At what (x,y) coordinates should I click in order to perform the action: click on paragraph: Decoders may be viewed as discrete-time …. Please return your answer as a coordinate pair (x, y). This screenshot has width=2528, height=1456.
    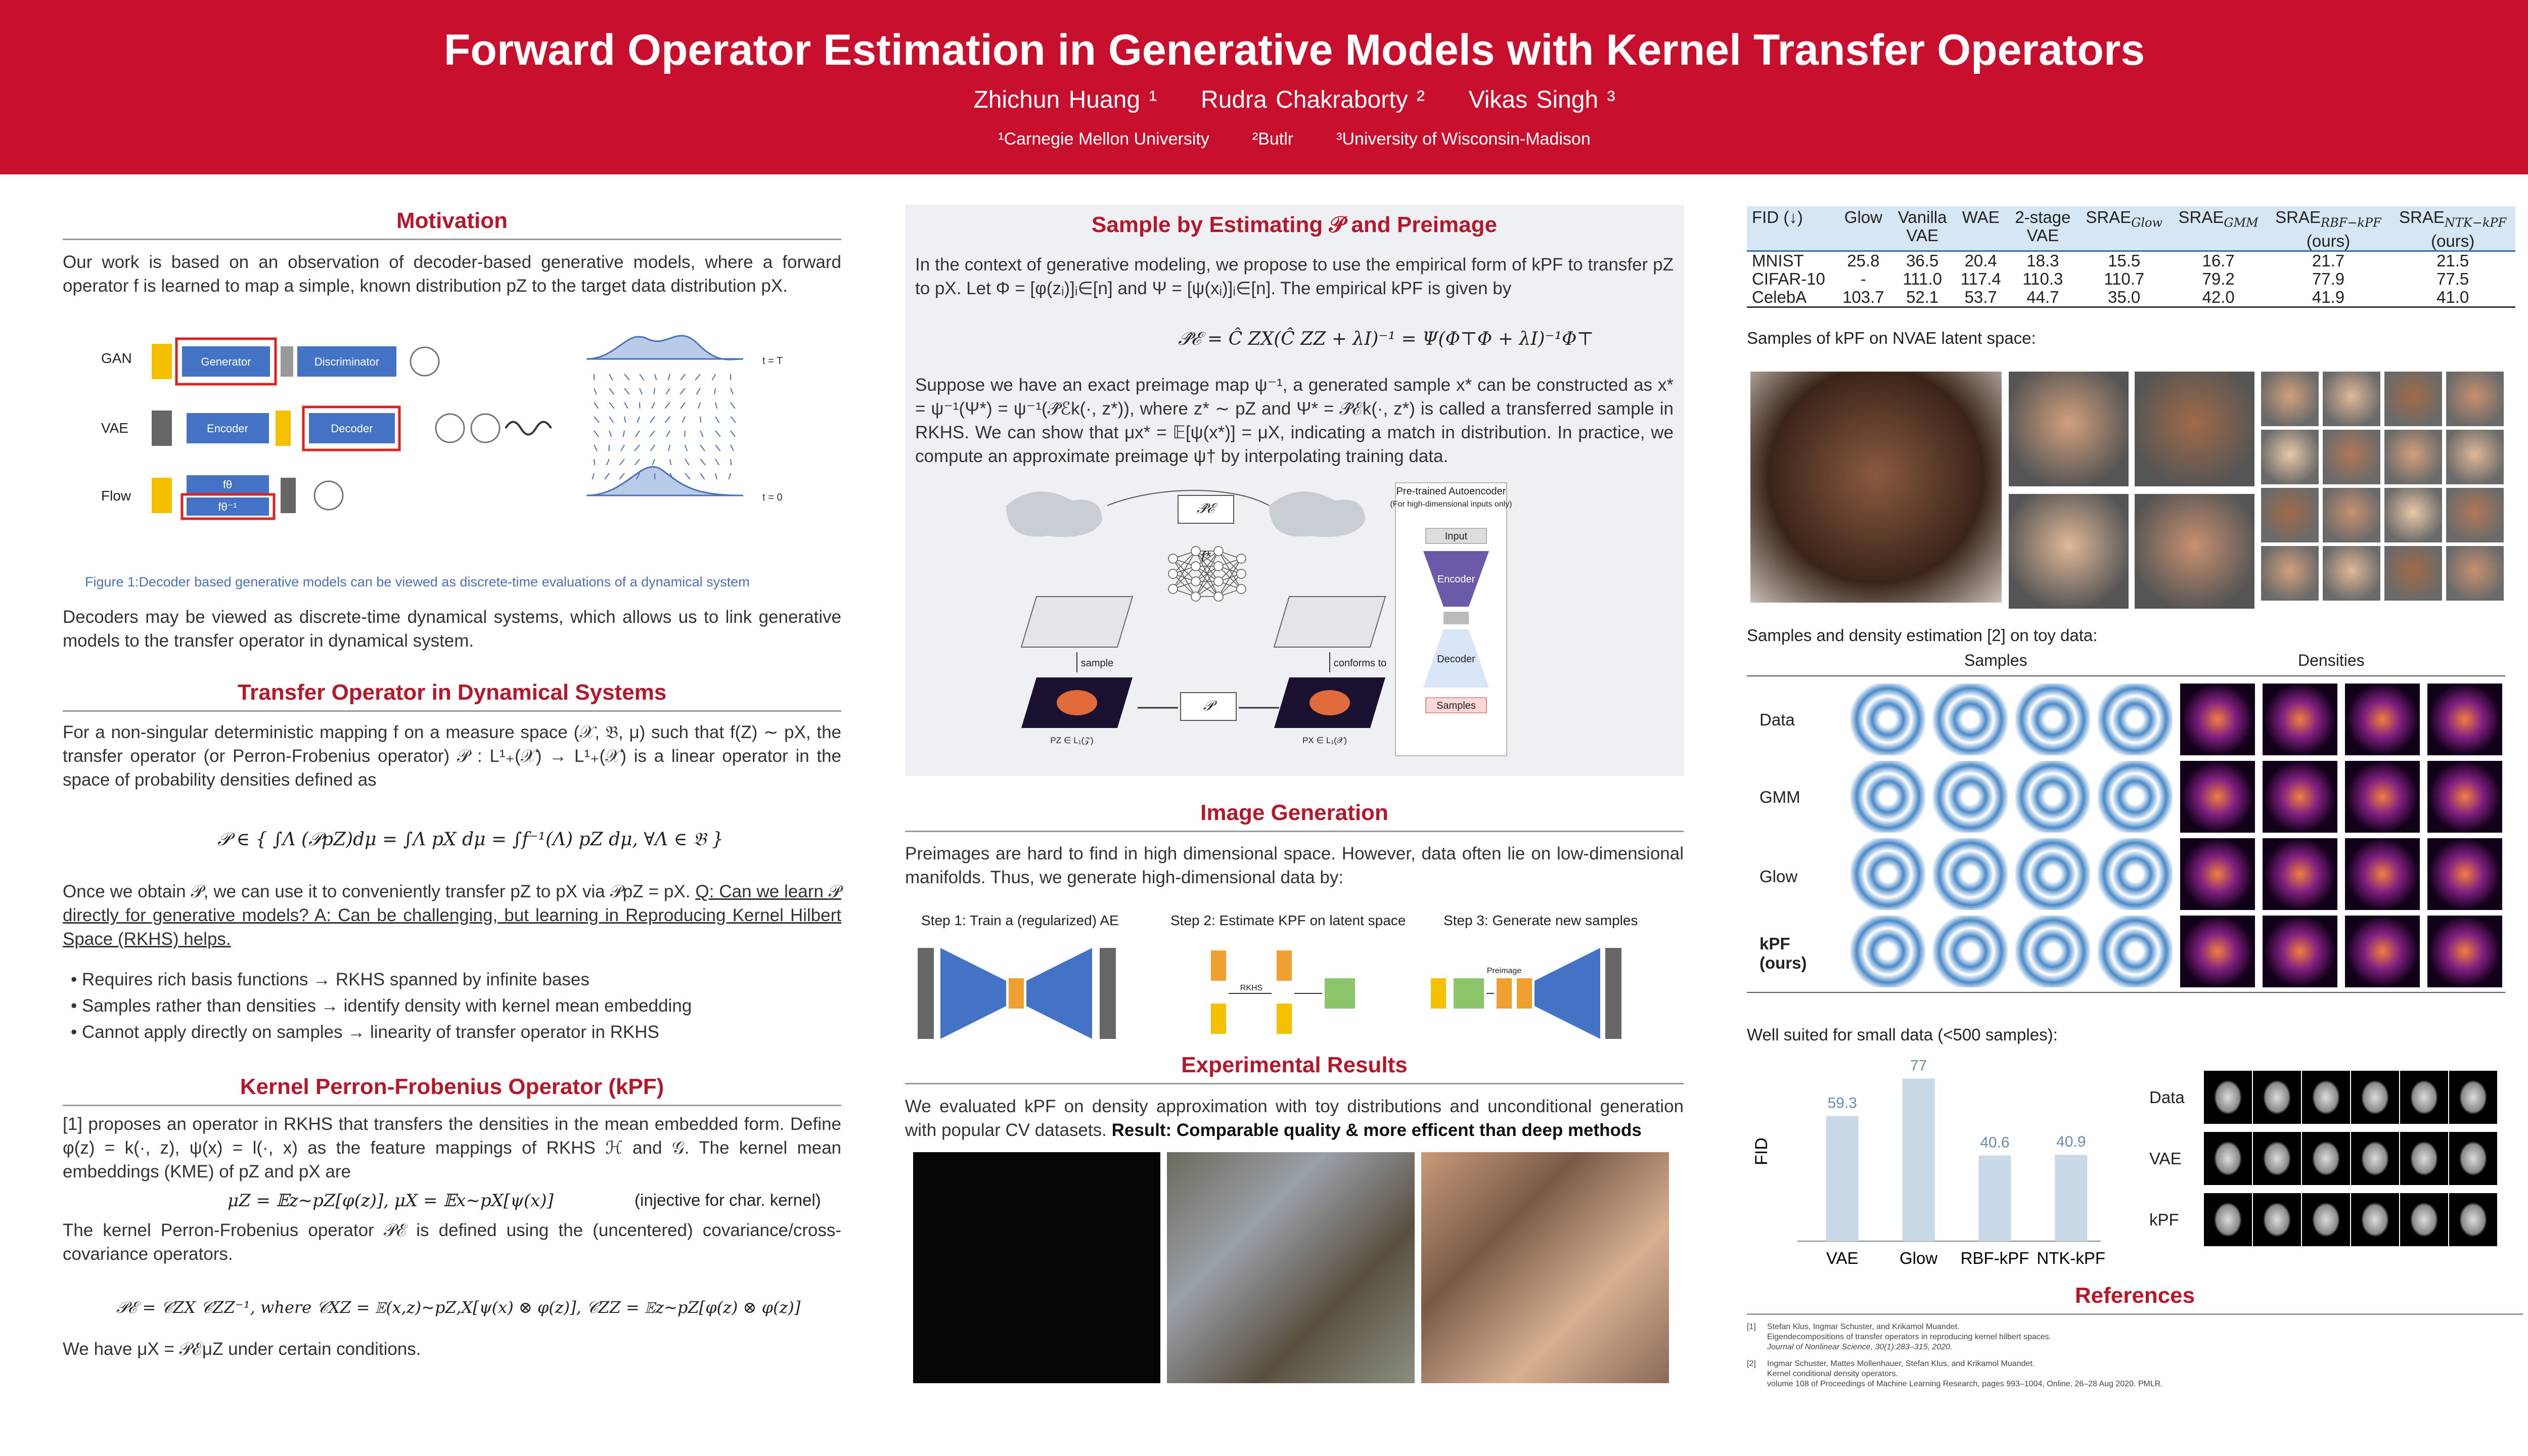
    Looking at the image, I should click on (452, 629).